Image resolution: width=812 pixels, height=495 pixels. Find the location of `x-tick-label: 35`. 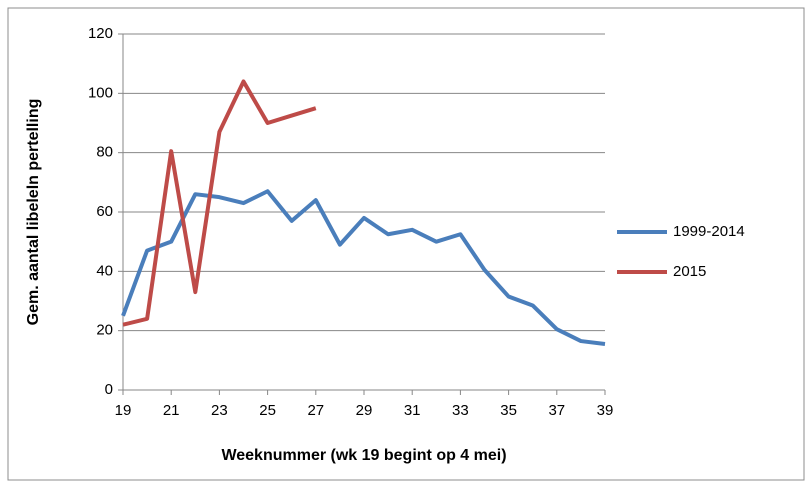

x-tick-label: 35 is located at coordinates (508, 410).